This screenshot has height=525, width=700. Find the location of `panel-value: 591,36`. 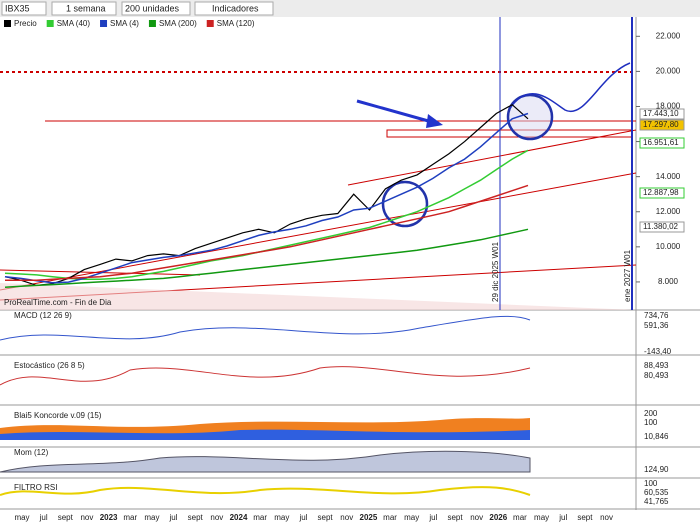

panel-value: 591,36 is located at coordinates (656, 325).